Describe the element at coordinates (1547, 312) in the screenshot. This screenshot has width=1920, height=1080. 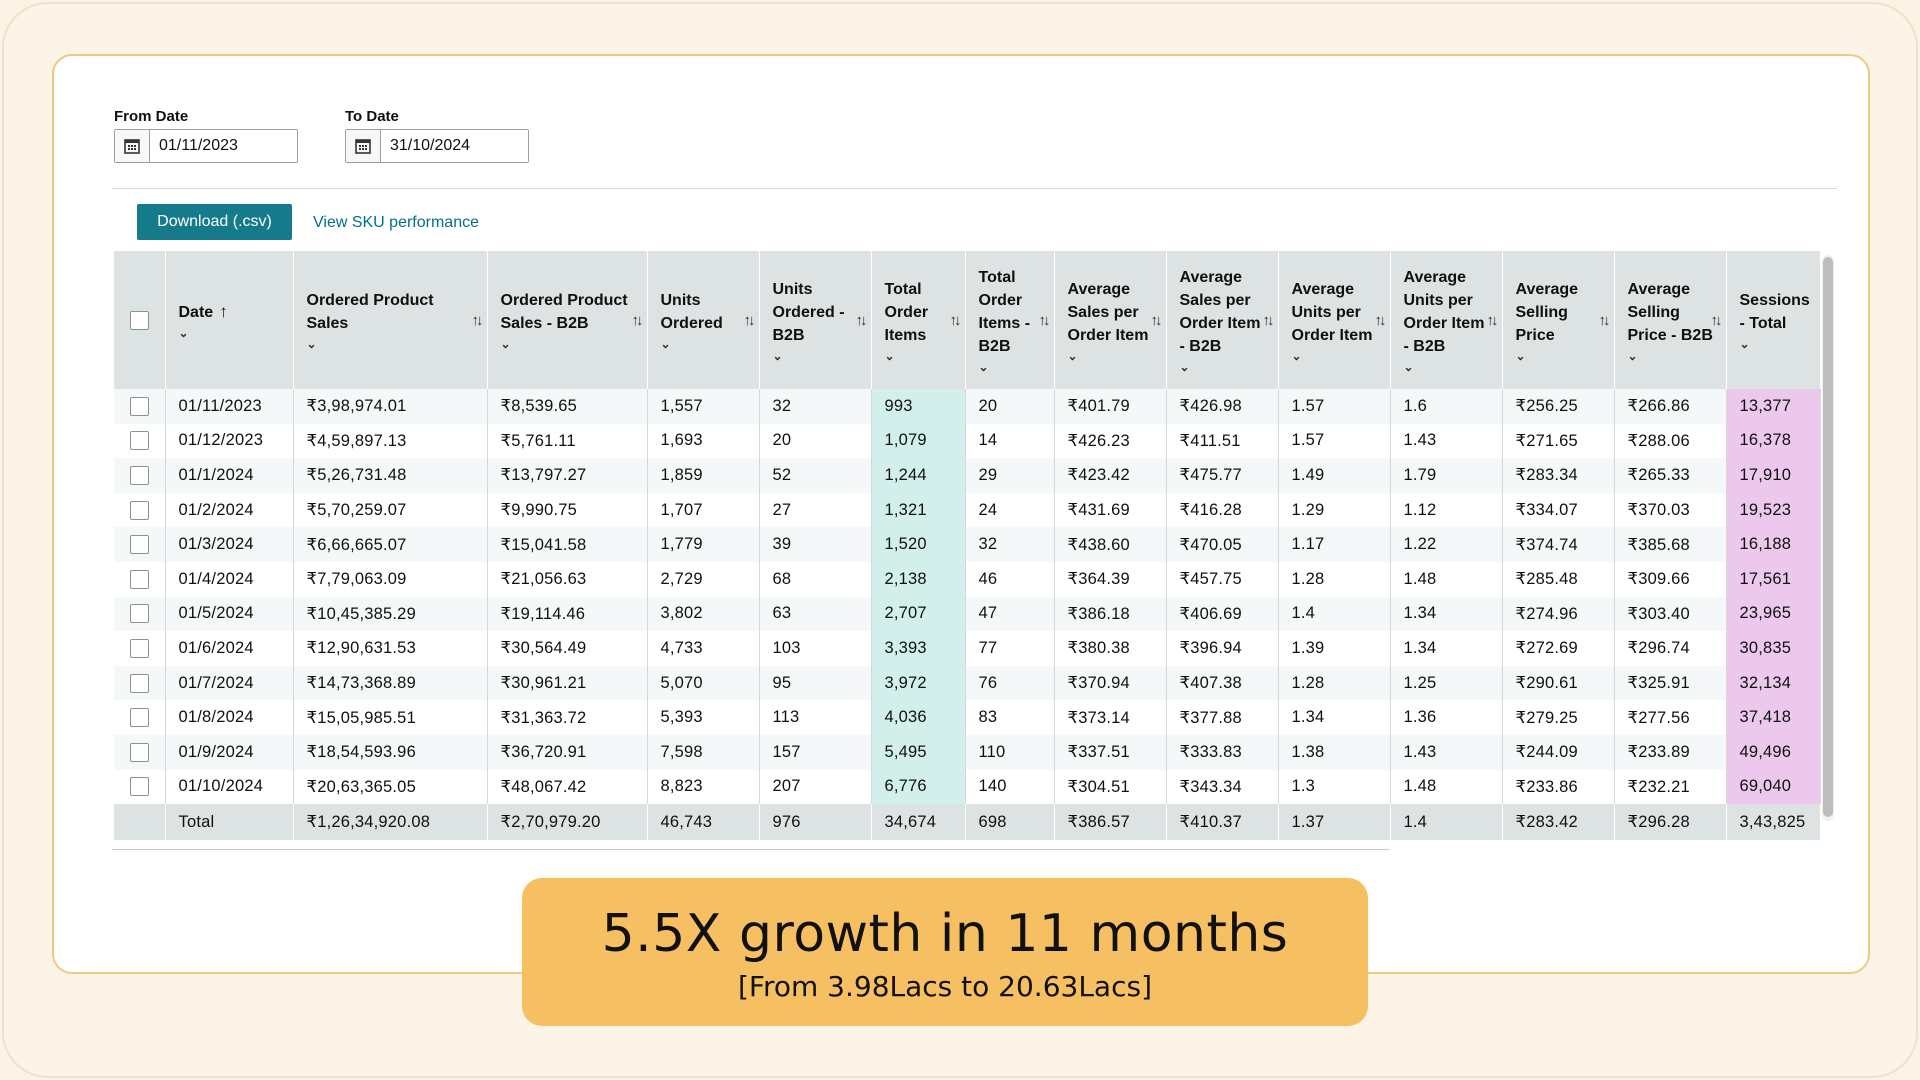
I see `header-label: Average Selling Price` at that location.